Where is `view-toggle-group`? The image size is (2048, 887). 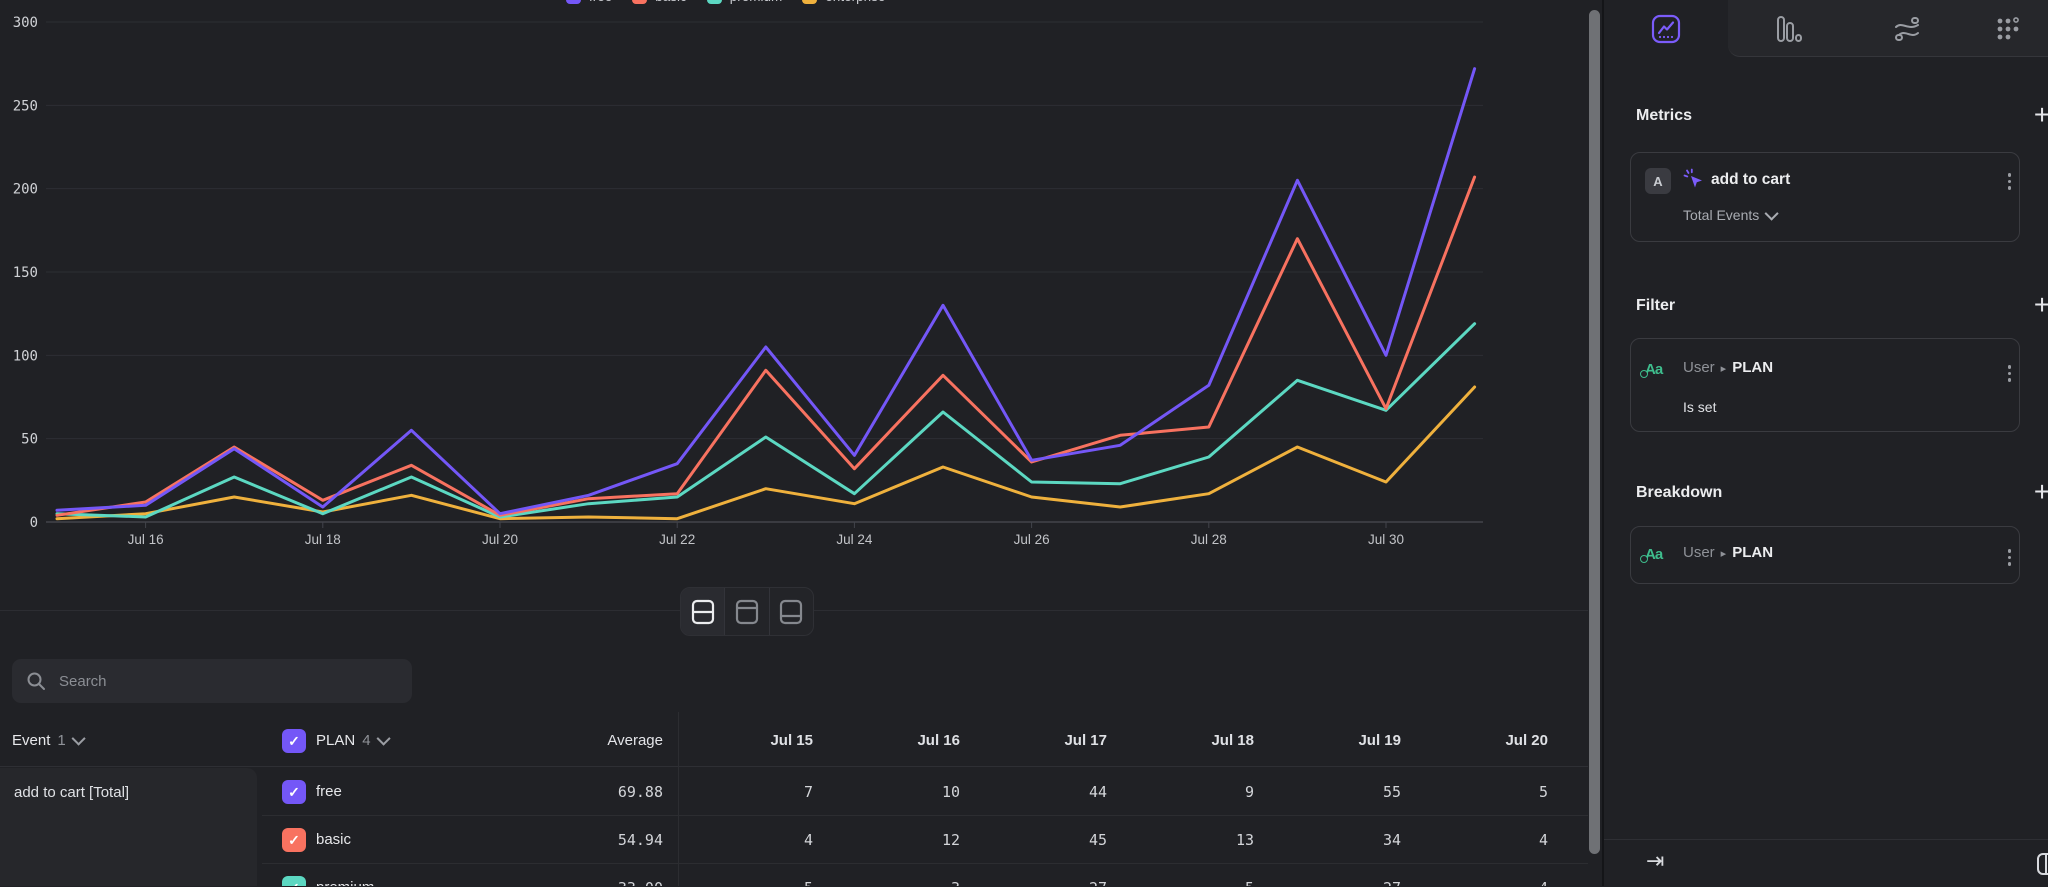
view-toggle-group is located at coordinates (747, 611).